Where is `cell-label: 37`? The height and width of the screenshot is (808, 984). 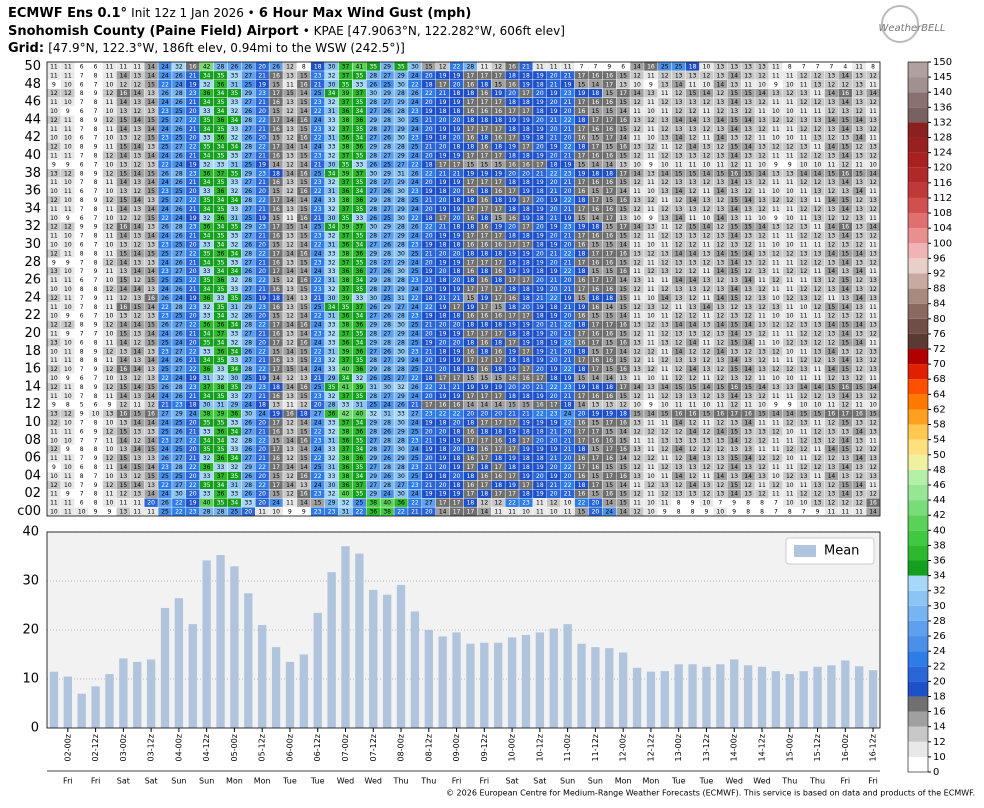 cell-label: 37 is located at coordinates (346, 182).